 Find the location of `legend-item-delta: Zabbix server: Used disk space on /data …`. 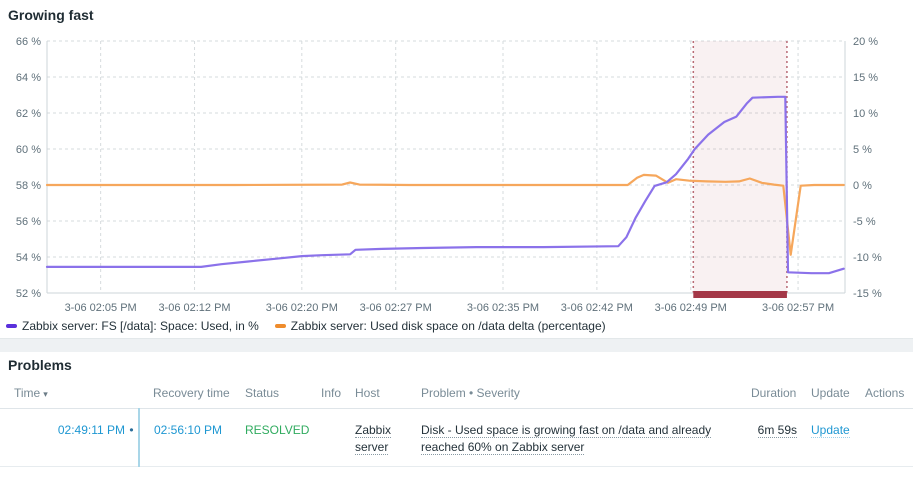

legend-item-delta: Zabbix server: Used disk space on /data … is located at coordinates (440, 326).